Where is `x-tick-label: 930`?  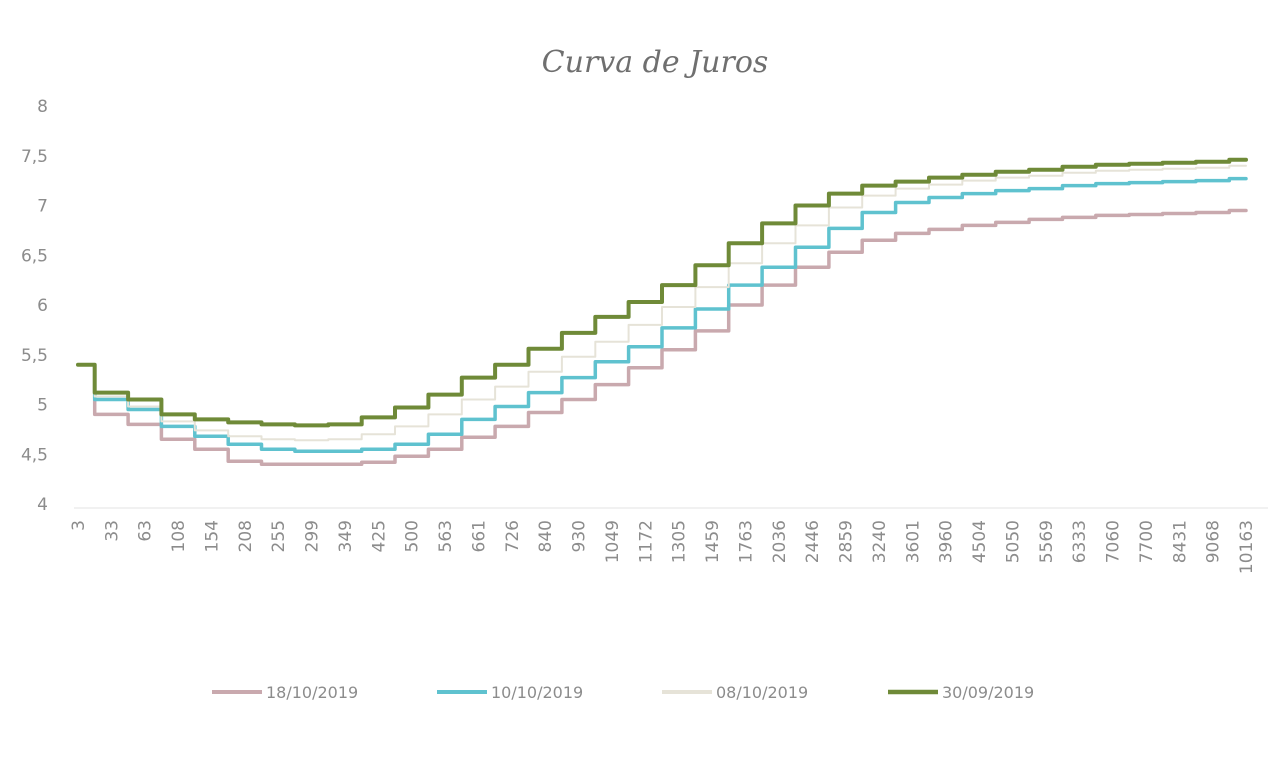
x-tick-label: 930 is located at coordinates (580, 536).